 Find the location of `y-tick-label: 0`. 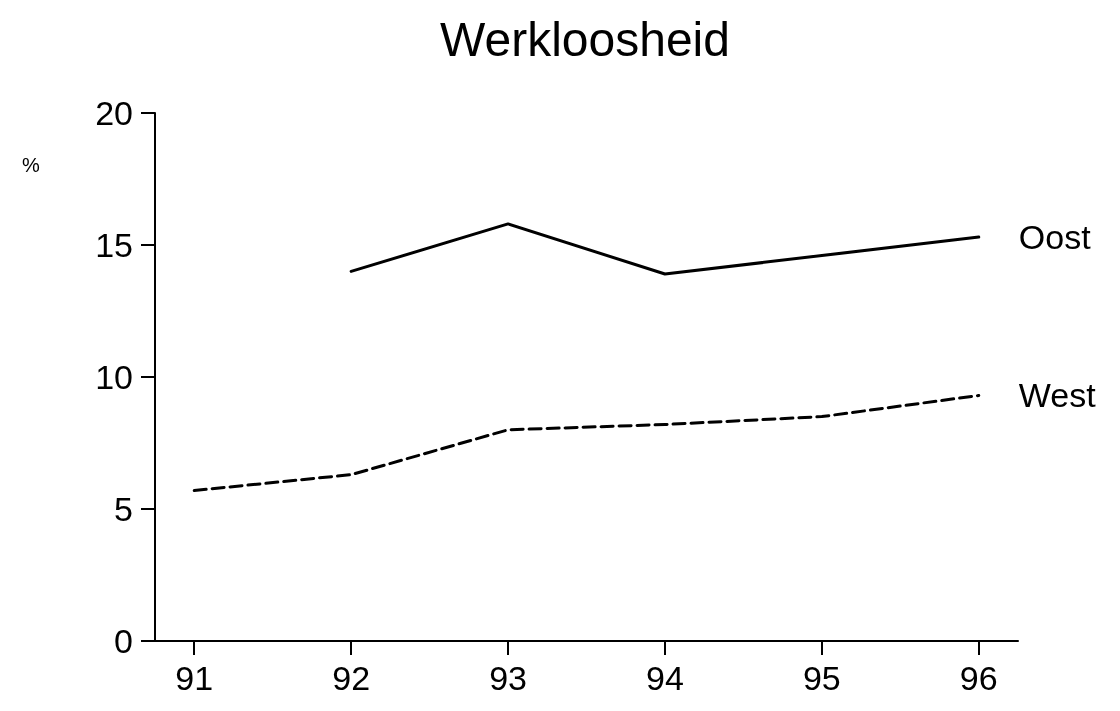

y-tick-label: 0 is located at coordinates (123, 641).